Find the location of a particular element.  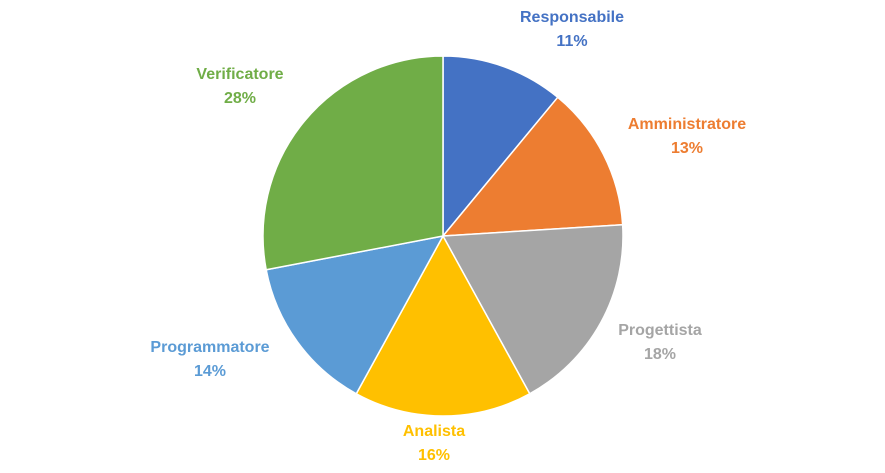

data-label-percent: 28% is located at coordinates (240, 98).